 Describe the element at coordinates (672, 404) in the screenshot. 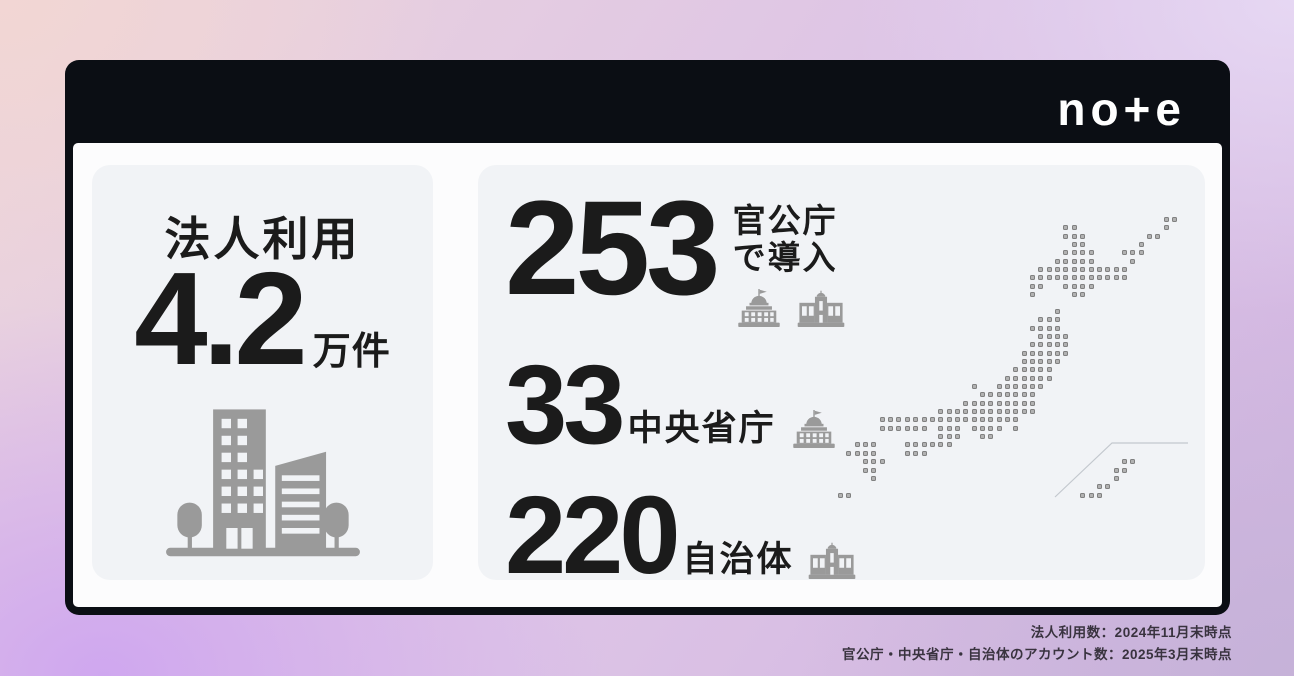

I see `stat-central-ministries: 33 中央省庁` at that location.